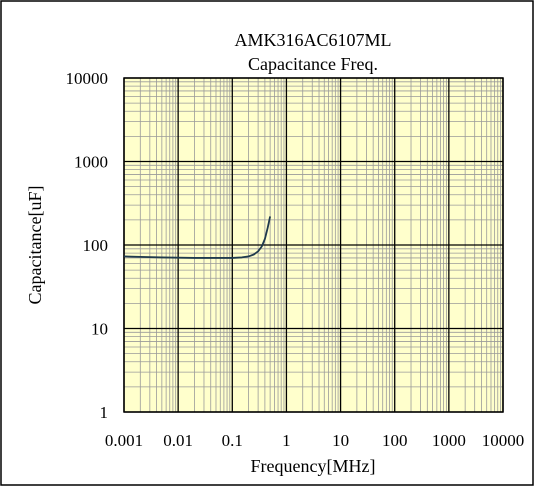 The image size is (534, 486). What do you see at coordinates (313, 64) in the screenshot?
I see `chart-subtitle: Capacitance Freq.` at bounding box center [313, 64].